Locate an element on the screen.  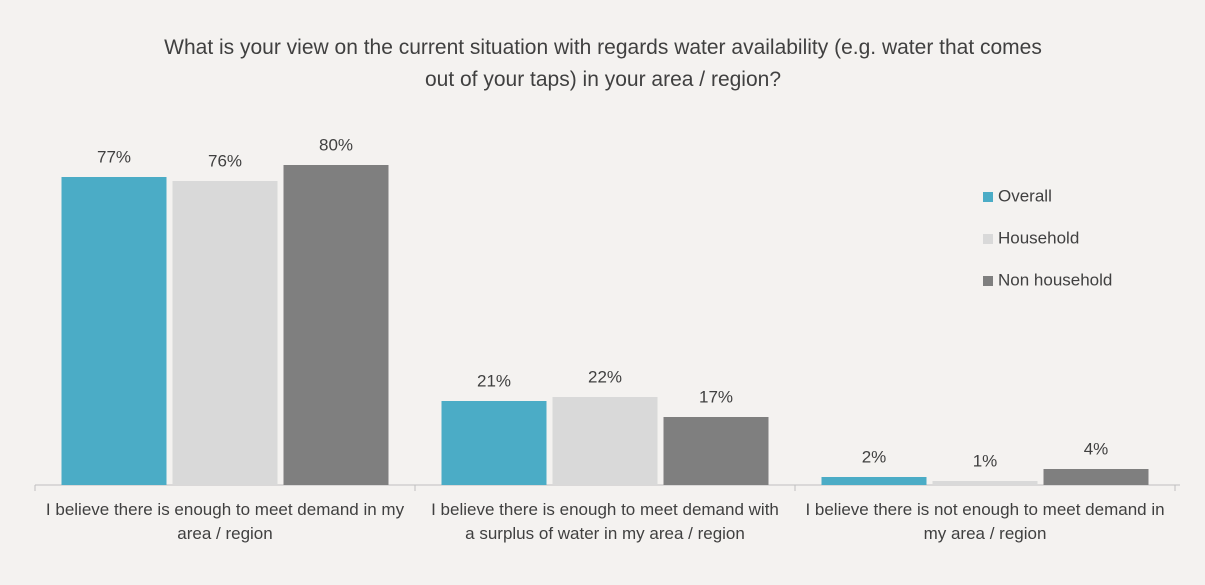
data-label: 21% is located at coordinates (494, 380).